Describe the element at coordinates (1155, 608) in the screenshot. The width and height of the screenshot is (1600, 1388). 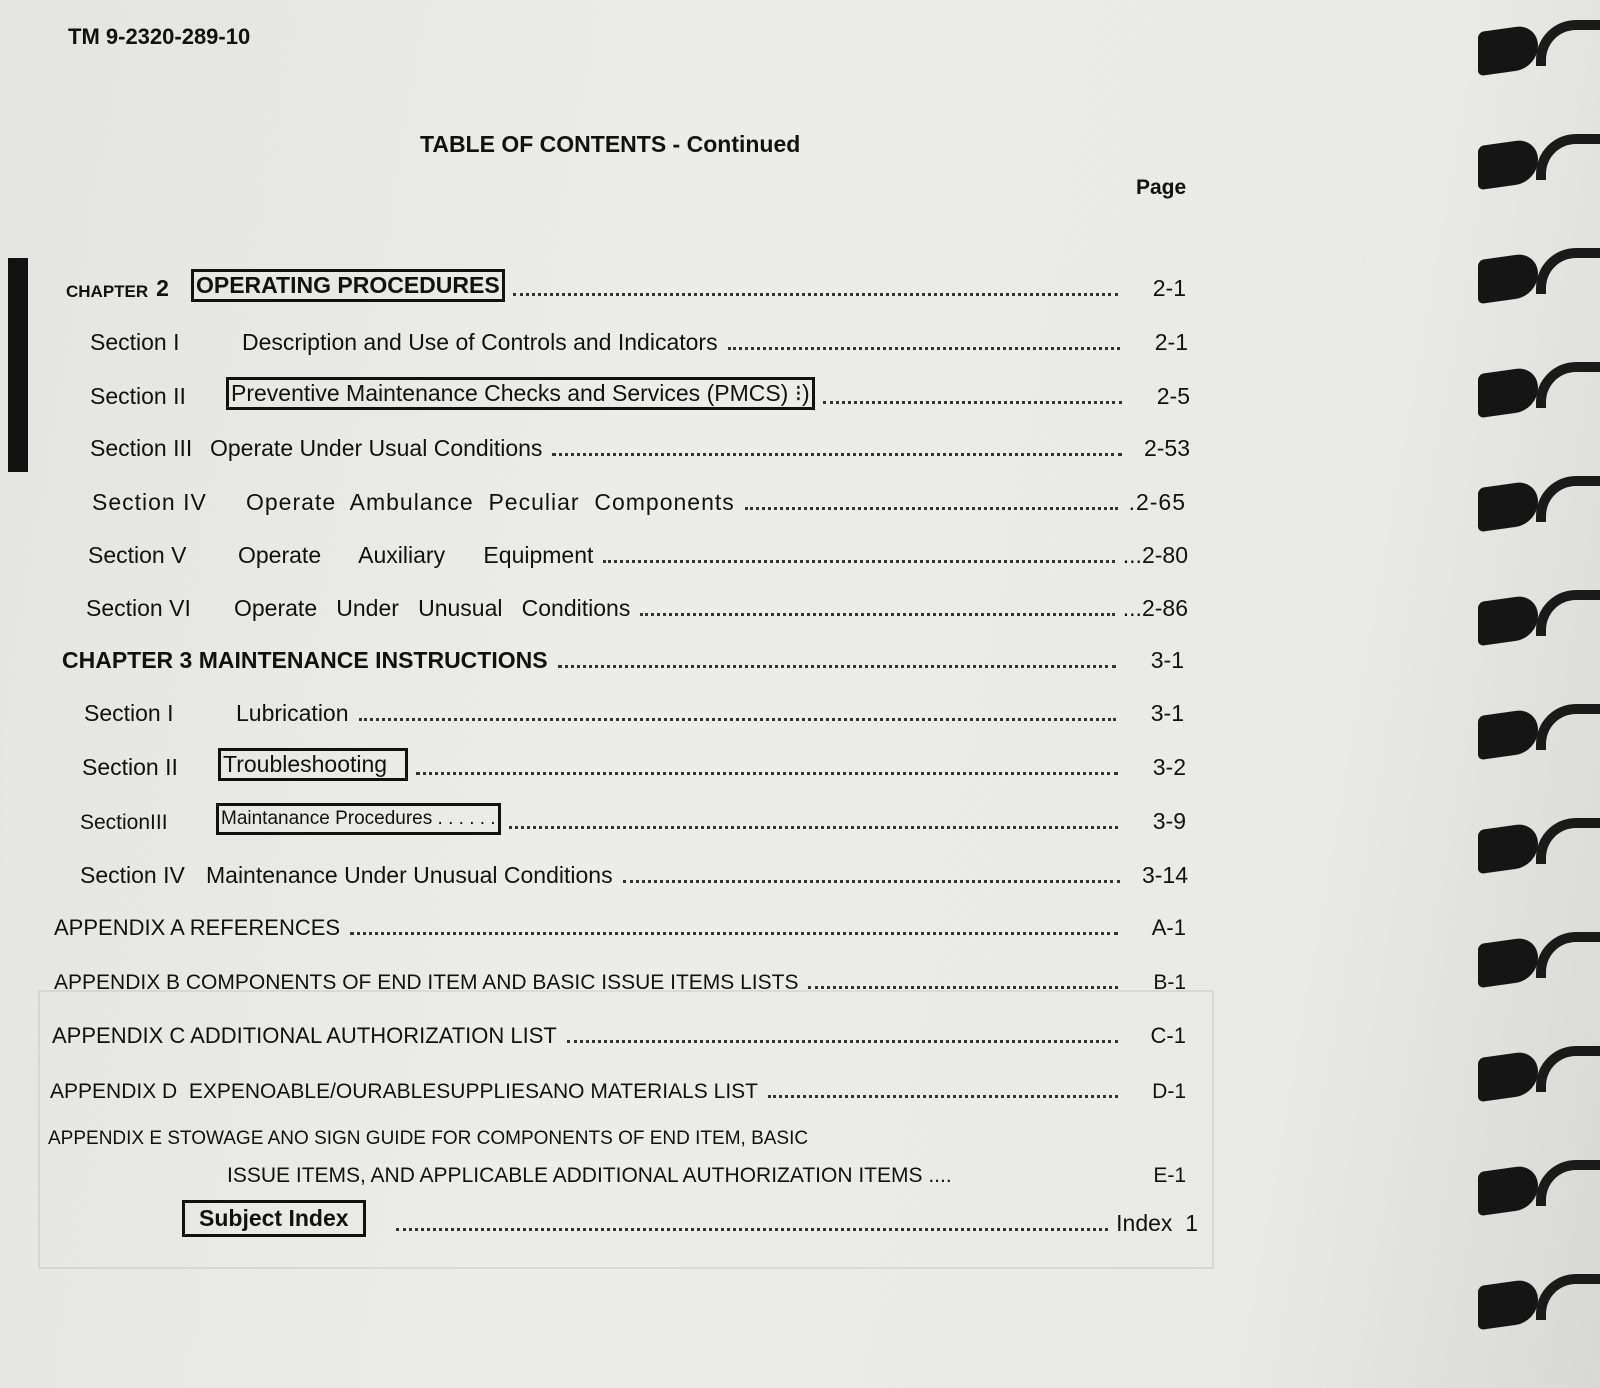
I see `page-number: ...2-86` at that location.